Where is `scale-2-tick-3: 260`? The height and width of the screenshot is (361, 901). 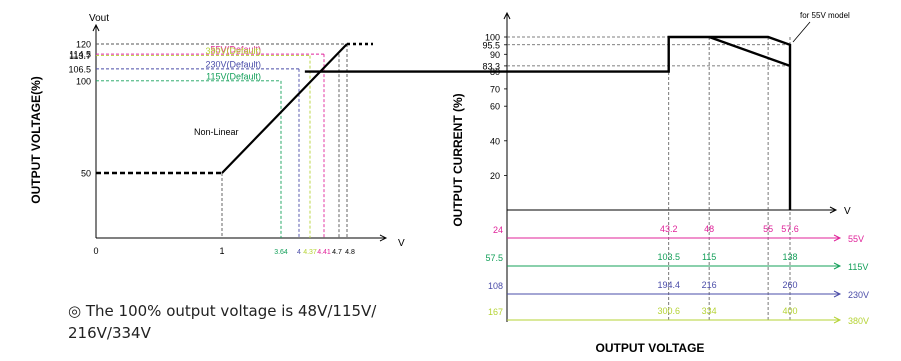
scale-2-tick-3: 260 is located at coordinates (789, 285).